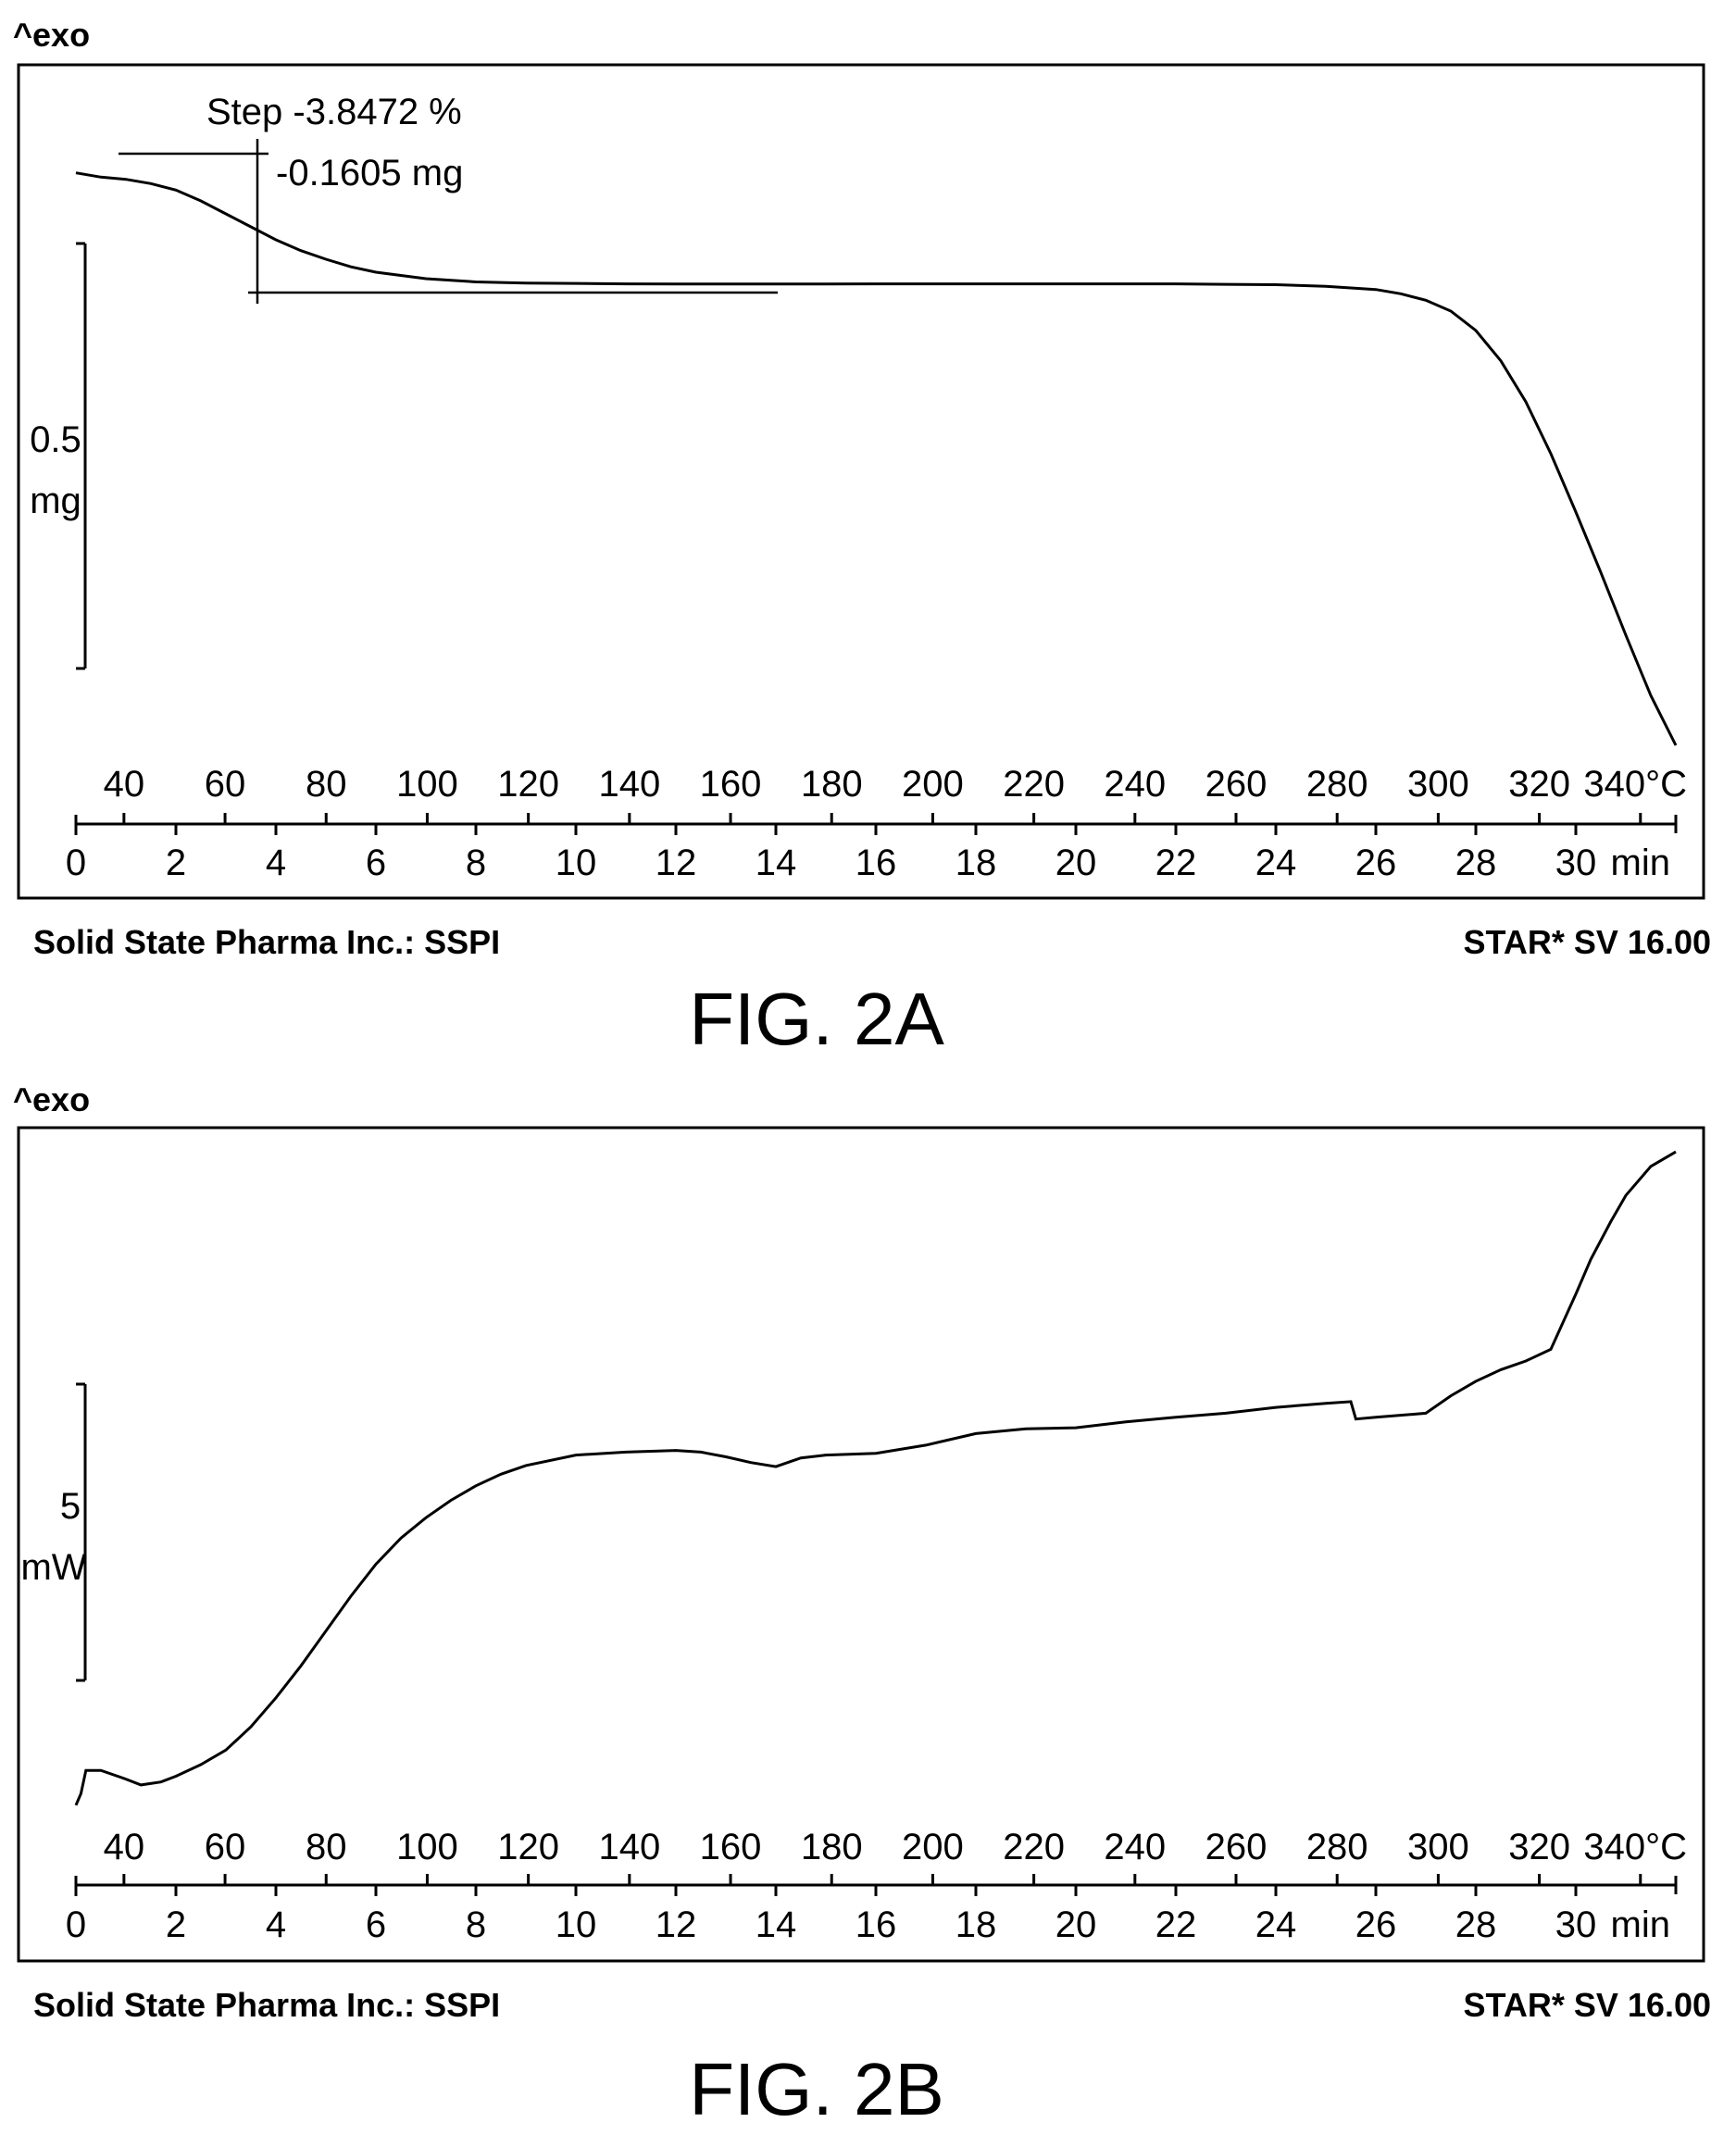  I want to click on figure-caption-2b: FIG. 2B, so click(816, 2089).